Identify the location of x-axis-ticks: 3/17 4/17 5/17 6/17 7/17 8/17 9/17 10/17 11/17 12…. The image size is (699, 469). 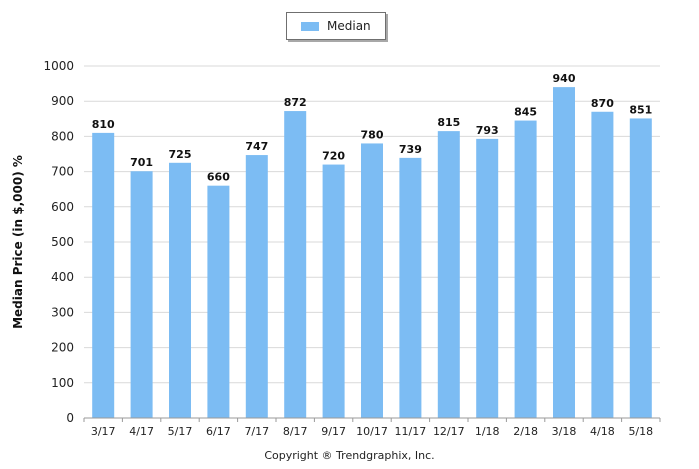
(372, 428).